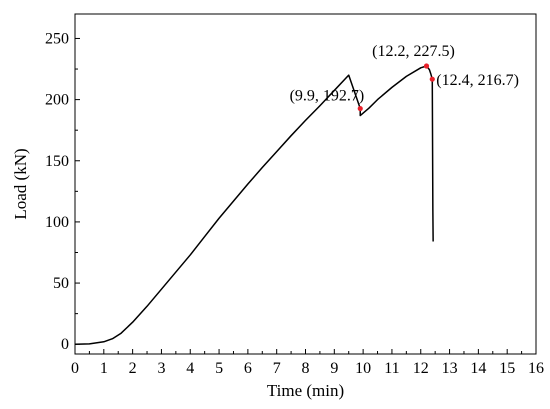 The image size is (550, 409). Describe the element at coordinates (75, 368) in the screenshot. I see `x-tick-label: 0` at that location.